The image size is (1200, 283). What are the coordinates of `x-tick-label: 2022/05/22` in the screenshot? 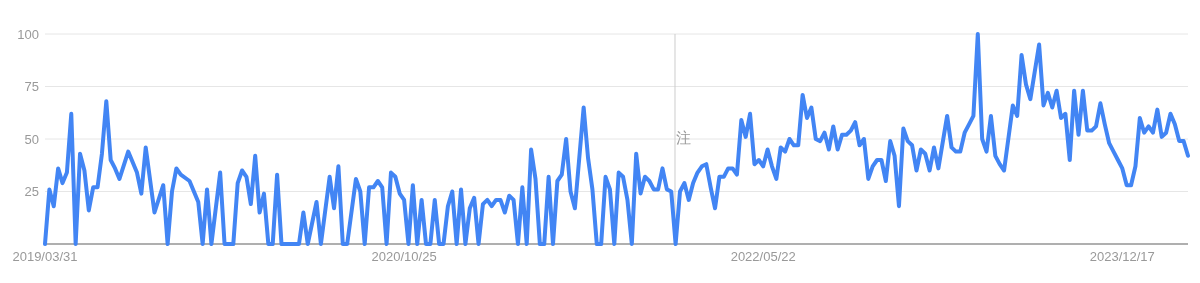 It's located at (763, 256).